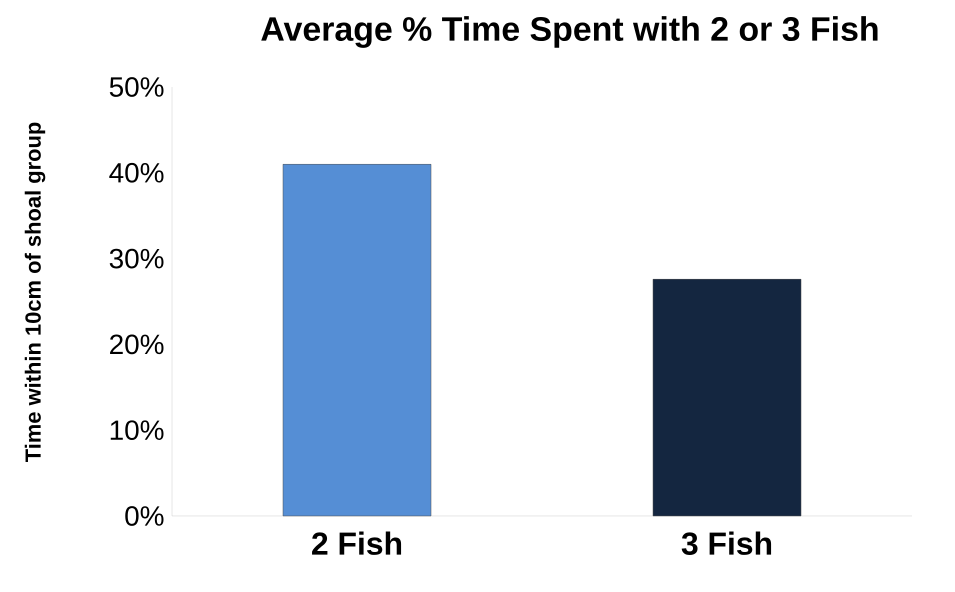 The width and height of the screenshot is (955, 592). I want to click on x-tick-label: 2 Fish, so click(357, 543).